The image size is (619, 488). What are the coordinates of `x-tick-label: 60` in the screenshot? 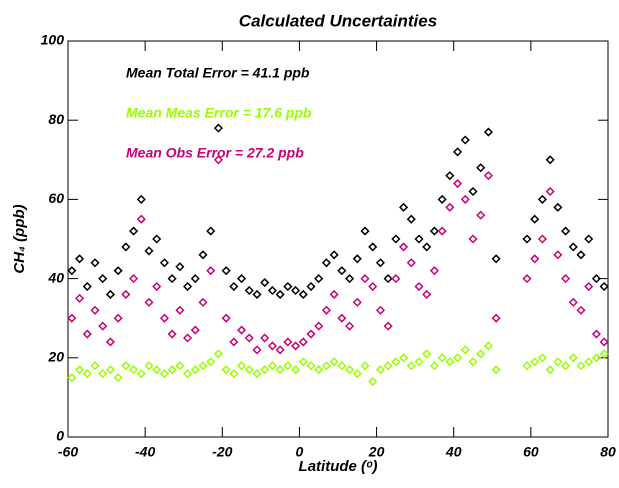 It's located at (531, 452).